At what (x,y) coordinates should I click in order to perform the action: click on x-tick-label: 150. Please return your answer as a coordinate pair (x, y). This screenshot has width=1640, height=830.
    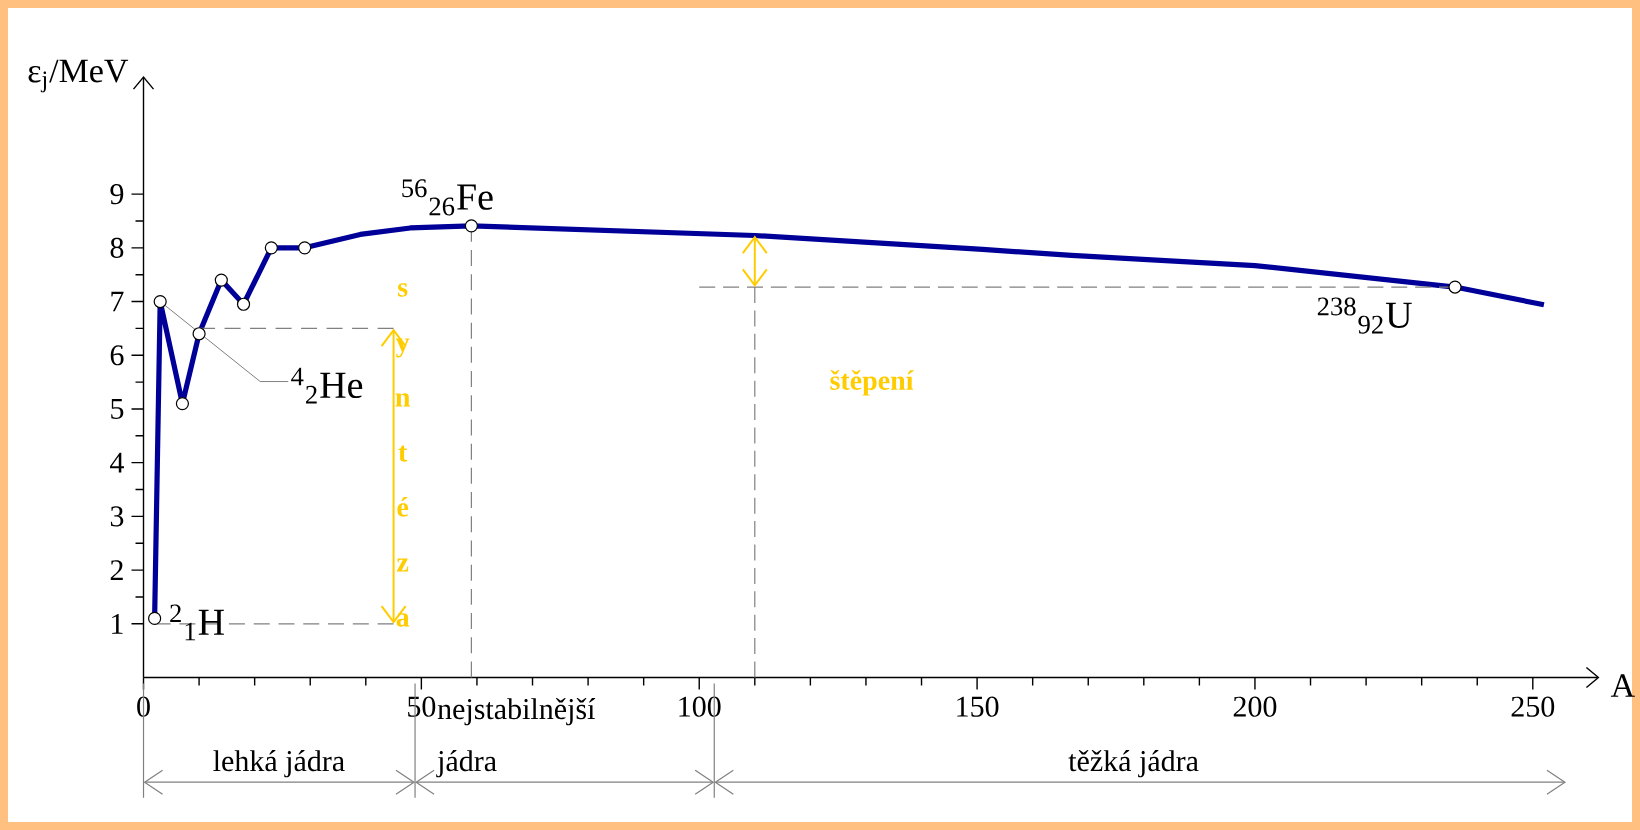
    Looking at the image, I should click on (978, 706).